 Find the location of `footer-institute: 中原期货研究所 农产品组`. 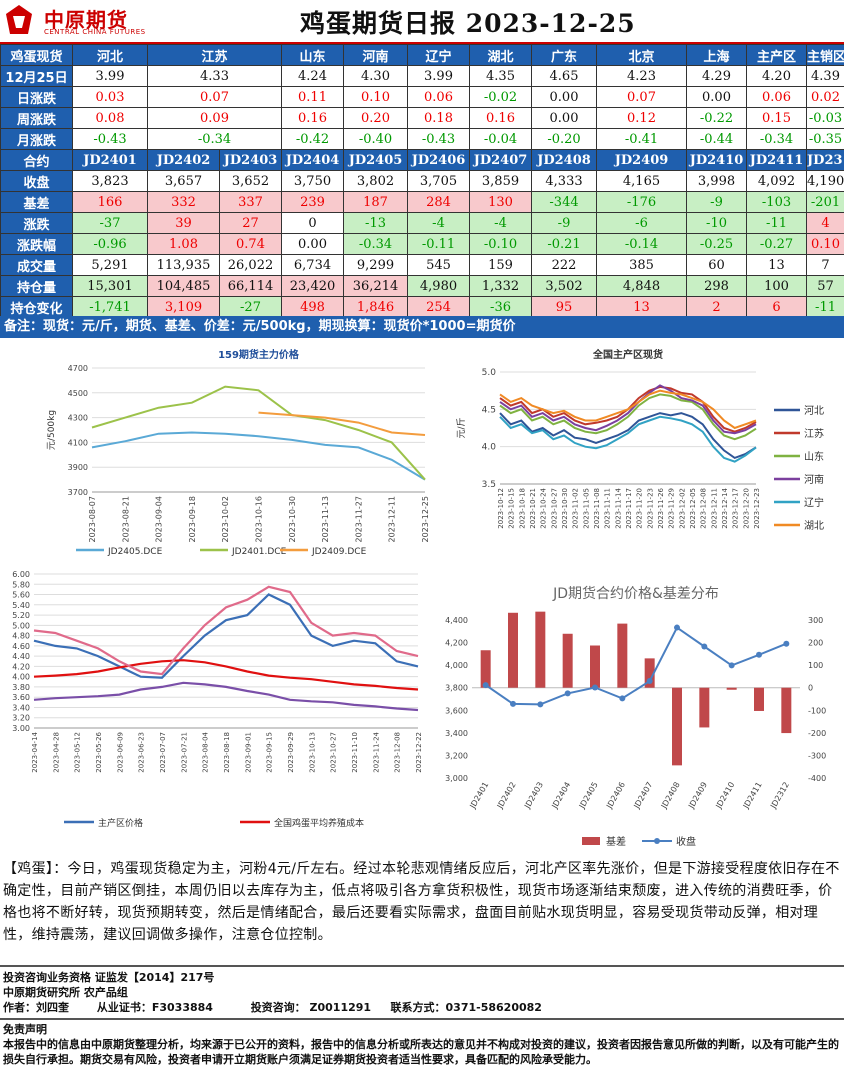

footer-institute: 中原期货研究所 农产品组 is located at coordinates (65, 992).